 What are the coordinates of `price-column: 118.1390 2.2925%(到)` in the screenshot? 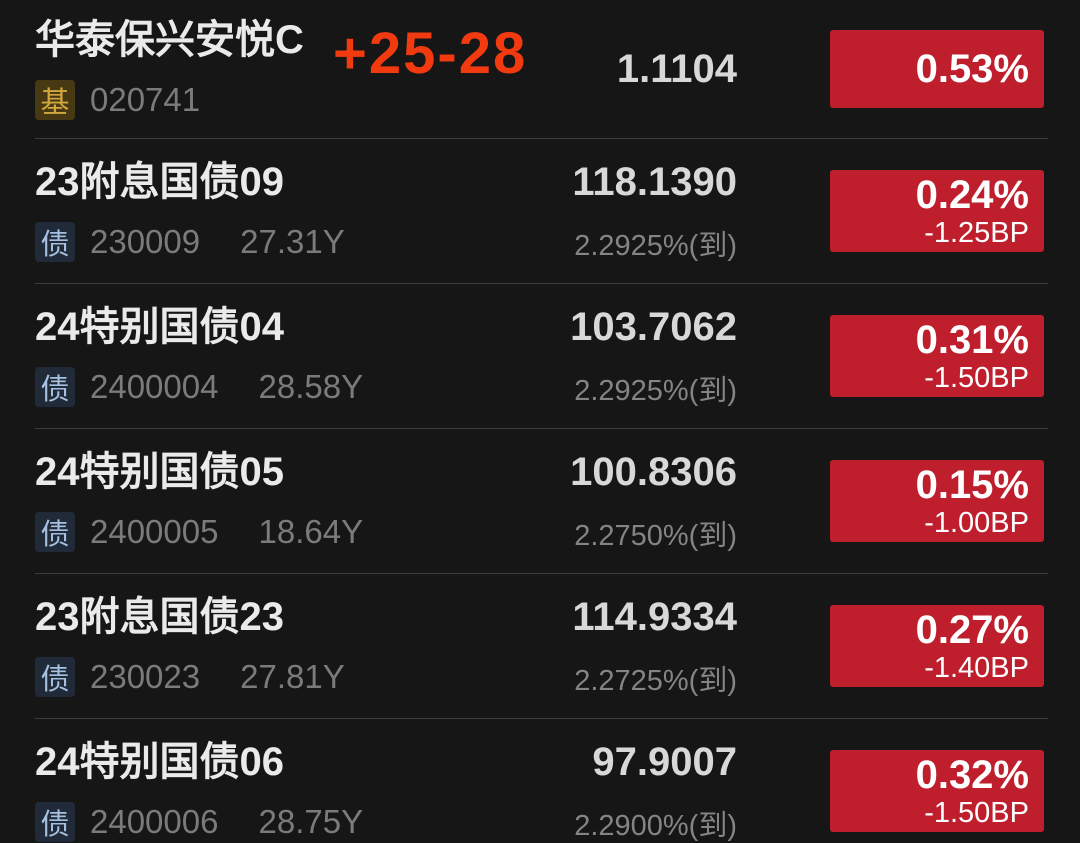 It's located at (587, 211).